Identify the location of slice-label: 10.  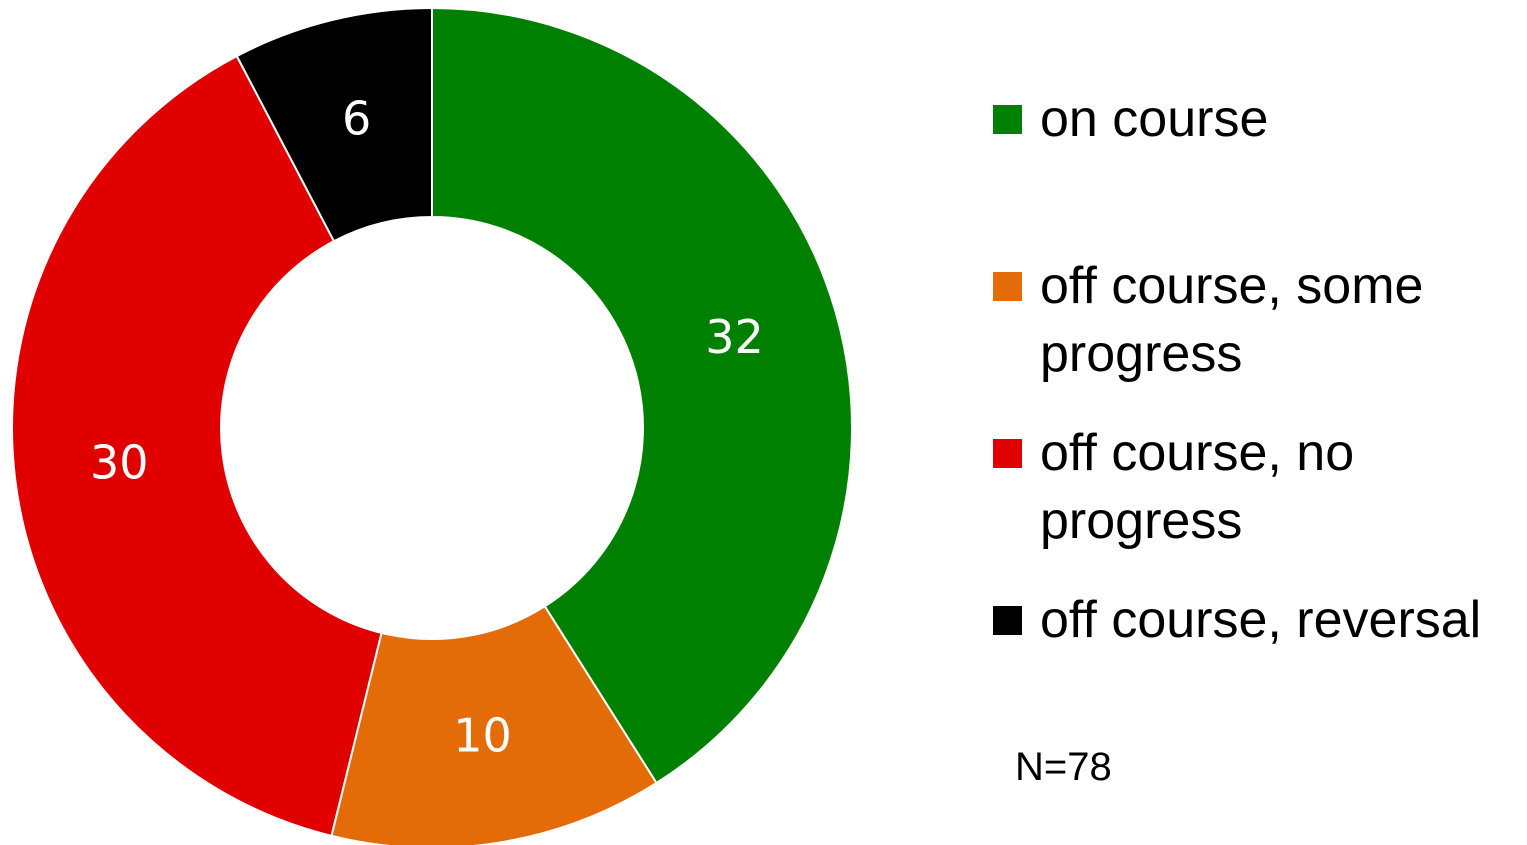
(482, 735).